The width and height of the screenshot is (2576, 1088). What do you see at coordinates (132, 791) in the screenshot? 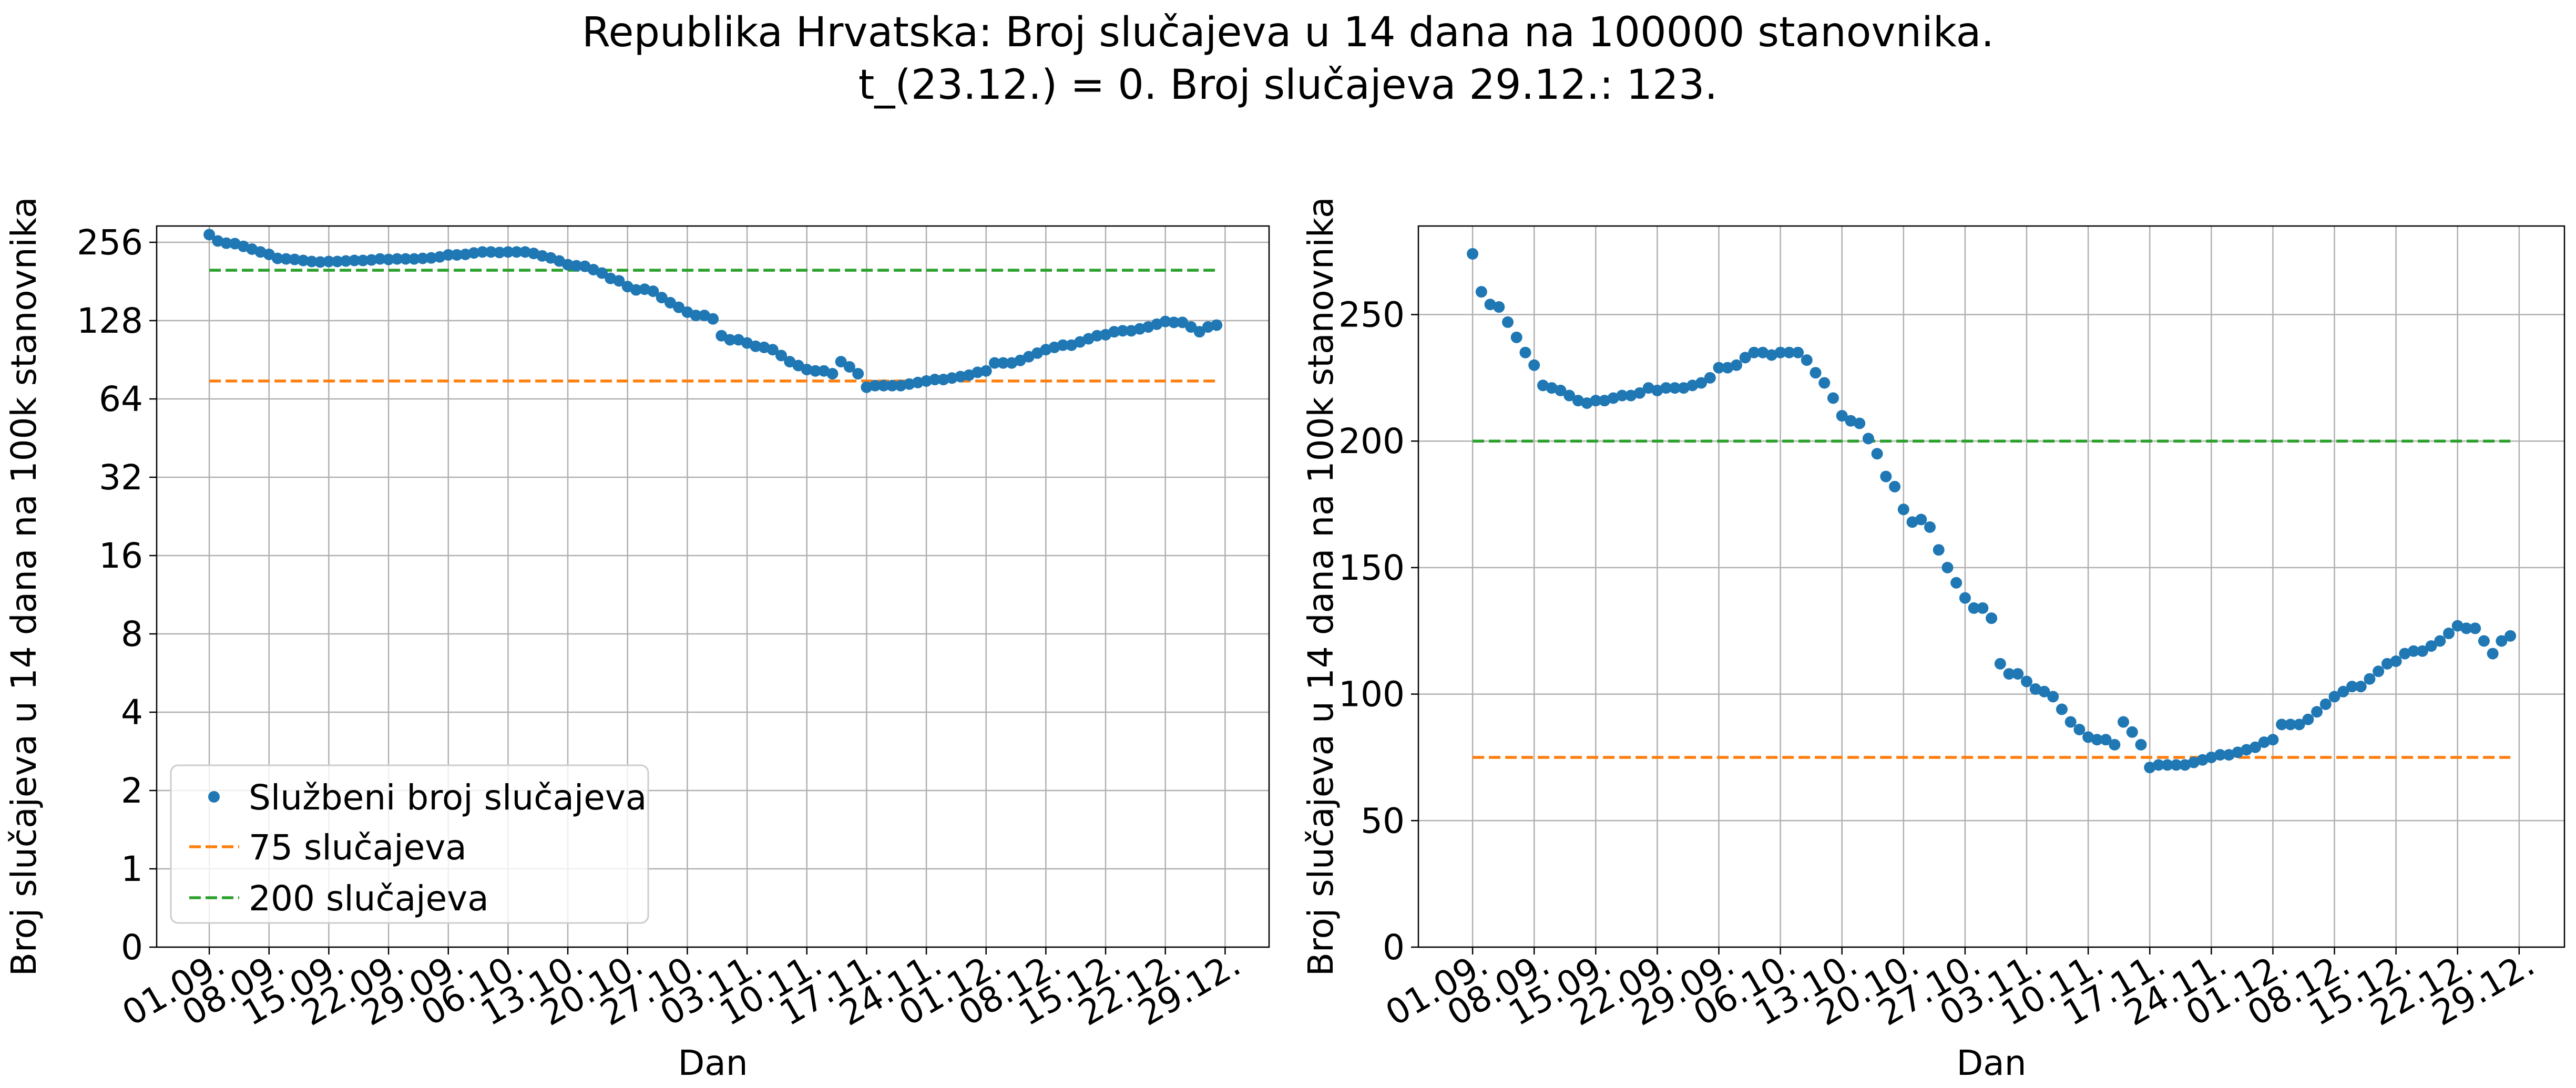
I see `y-tick-label: 2` at bounding box center [132, 791].